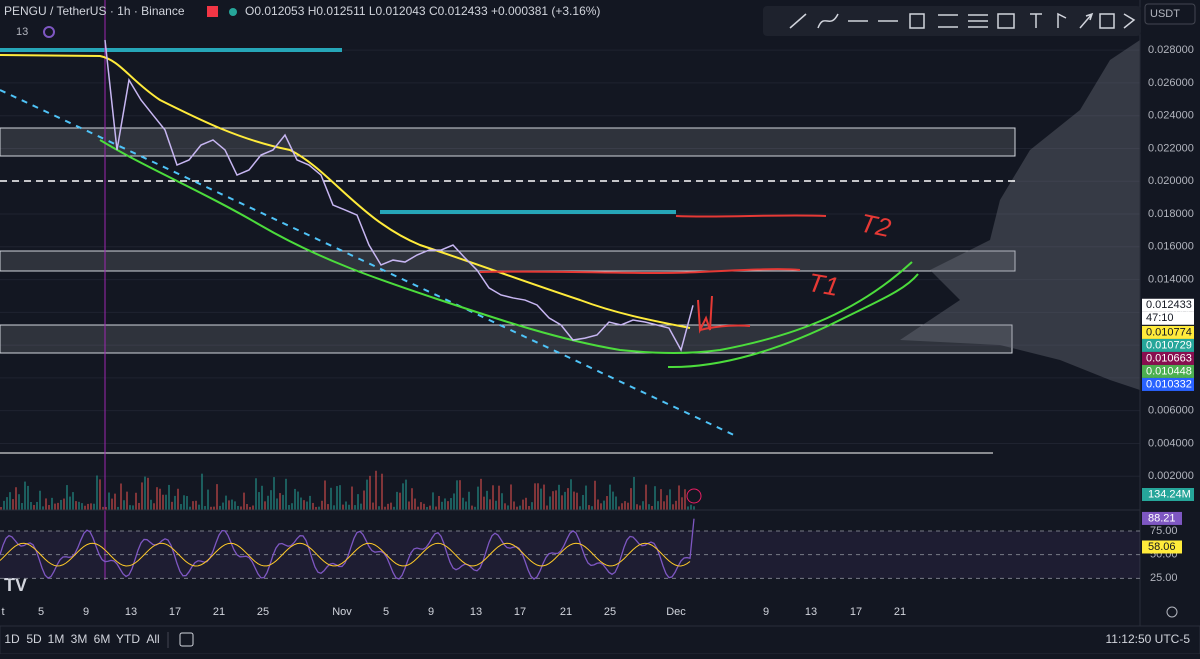 The height and width of the screenshot is (659, 1200). What do you see at coordinates (1171, 476) in the screenshot?
I see `y-tick-label: 0.002000` at bounding box center [1171, 476].